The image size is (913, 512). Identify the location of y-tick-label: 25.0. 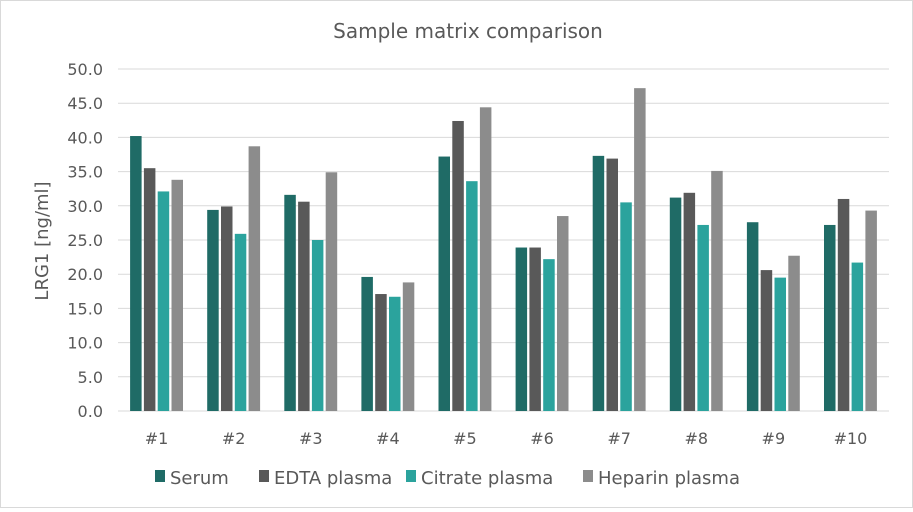
(85, 240).